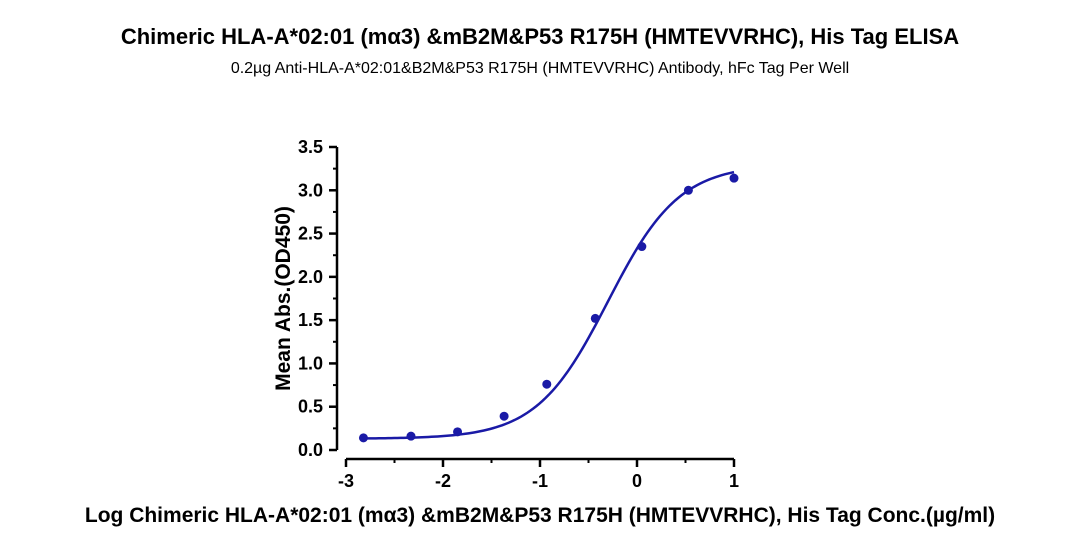 This screenshot has width=1080, height=550. Describe the element at coordinates (734, 481) in the screenshot. I see `x-tick-label: 1` at that location.